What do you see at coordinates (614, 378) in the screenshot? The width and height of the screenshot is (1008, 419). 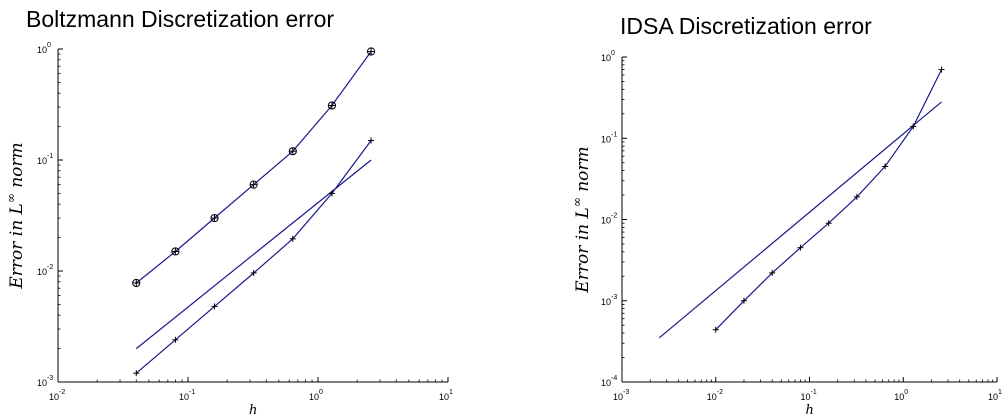 I see `y-tick-exponent: -4` at bounding box center [614, 378].